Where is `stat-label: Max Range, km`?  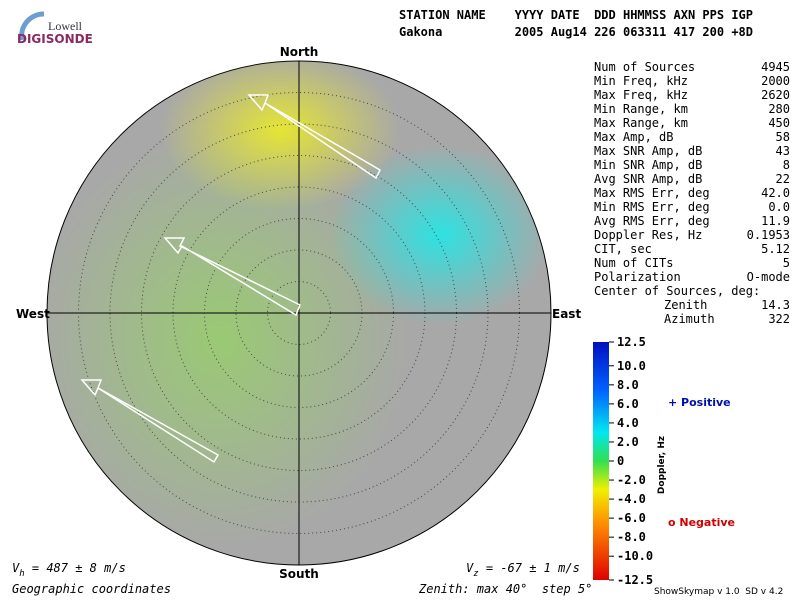 stat-label: Max Range, km is located at coordinates (641, 123).